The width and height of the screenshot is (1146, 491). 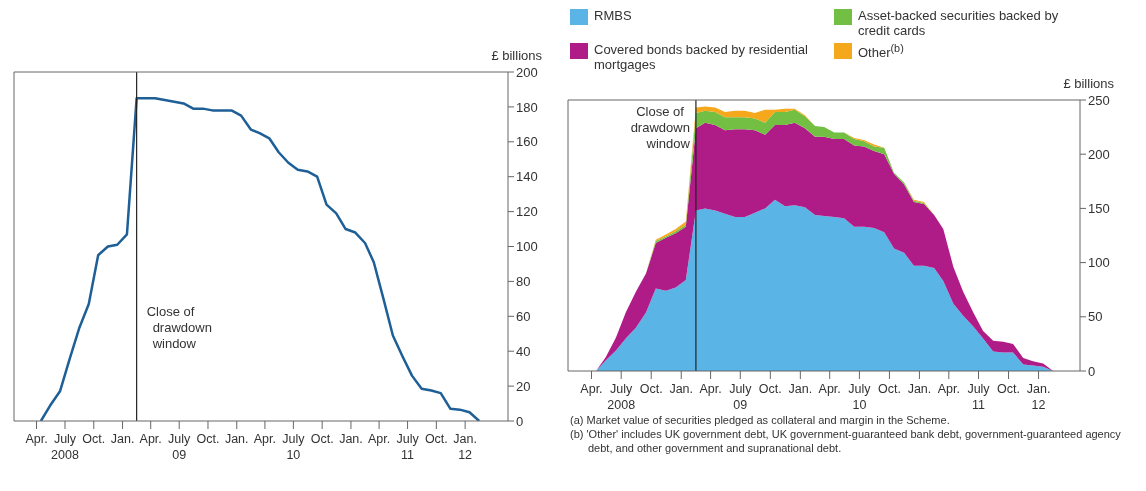 What do you see at coordinates (523, 282) in the screenshot?
I see `y-tick-label: 80` at bounding box center [523, 282].